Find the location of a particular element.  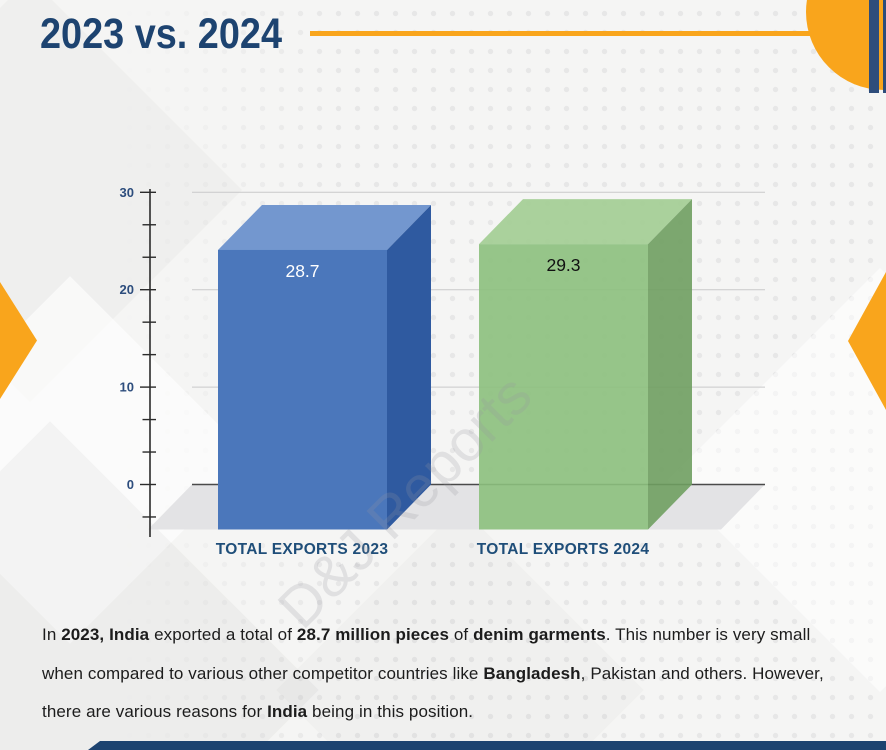

footer-accent-bar is located at coordinates (487, 745).